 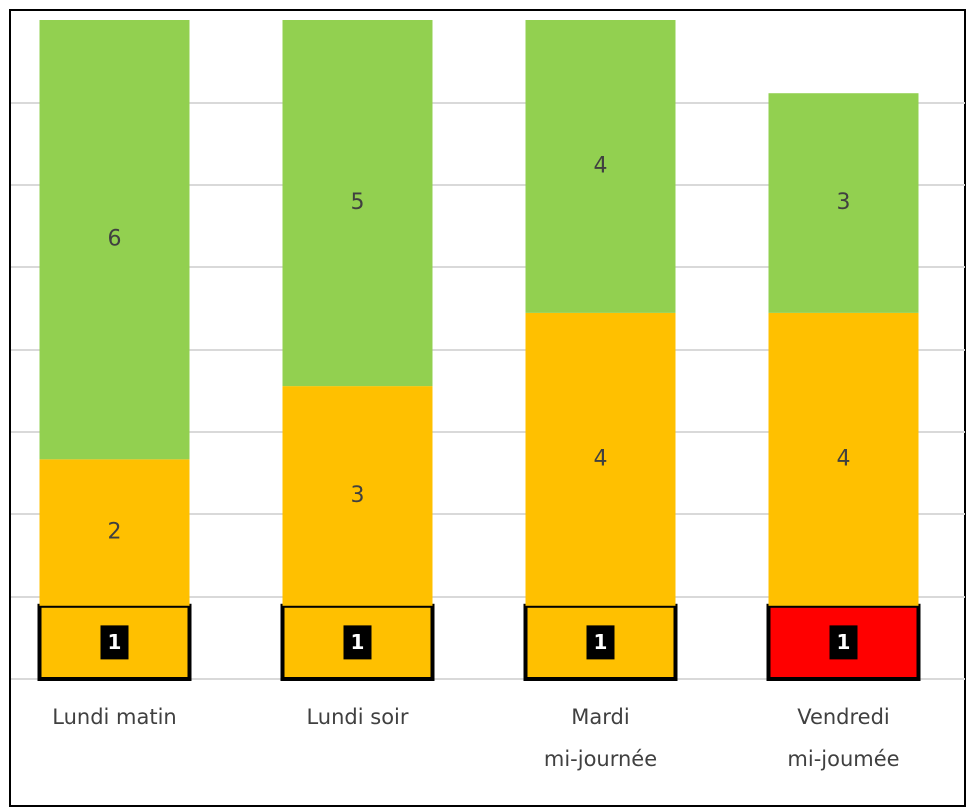 I want to click on x-tick-label: Mardi, so click(x=600, y=717).